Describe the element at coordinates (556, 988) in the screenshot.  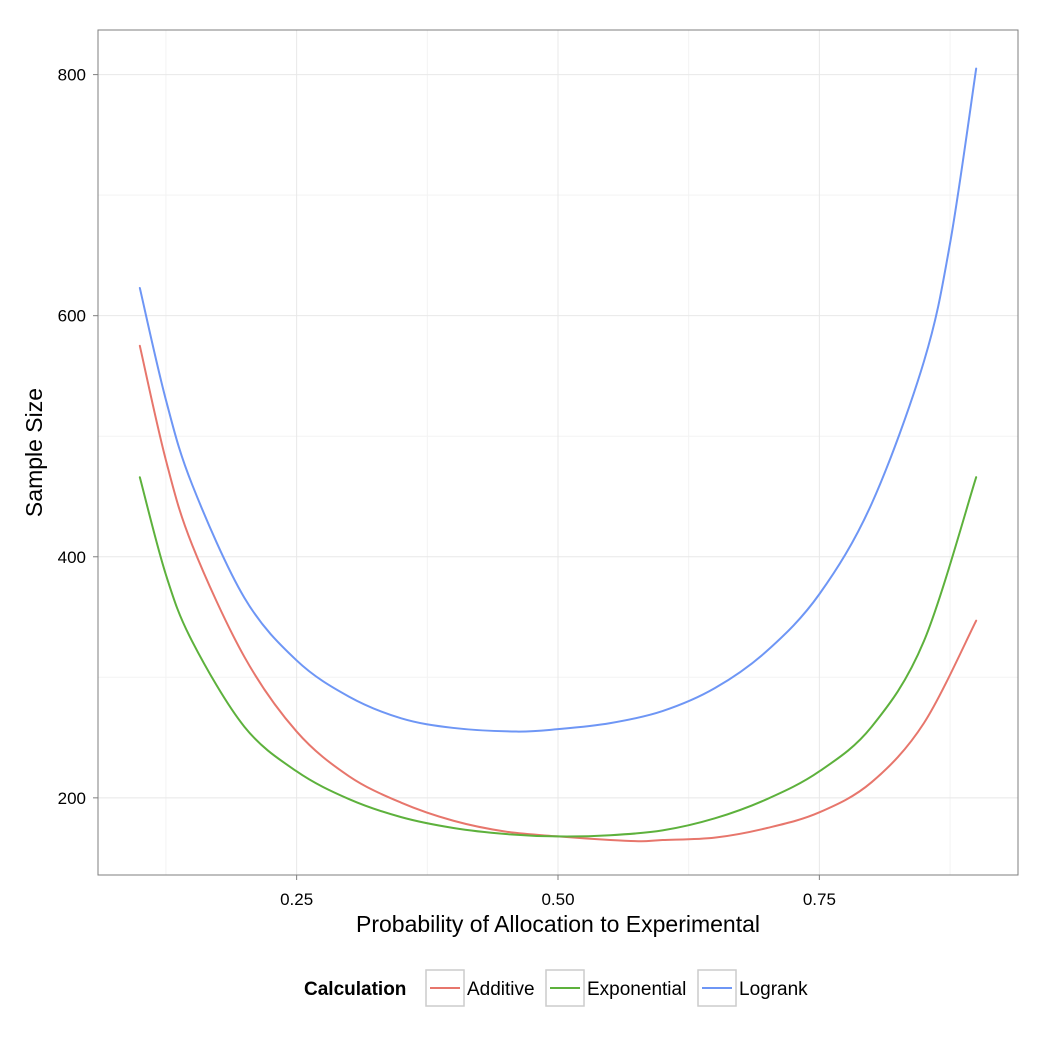
I see `legend: Calculation Additive Exponential Logrank` at that location.